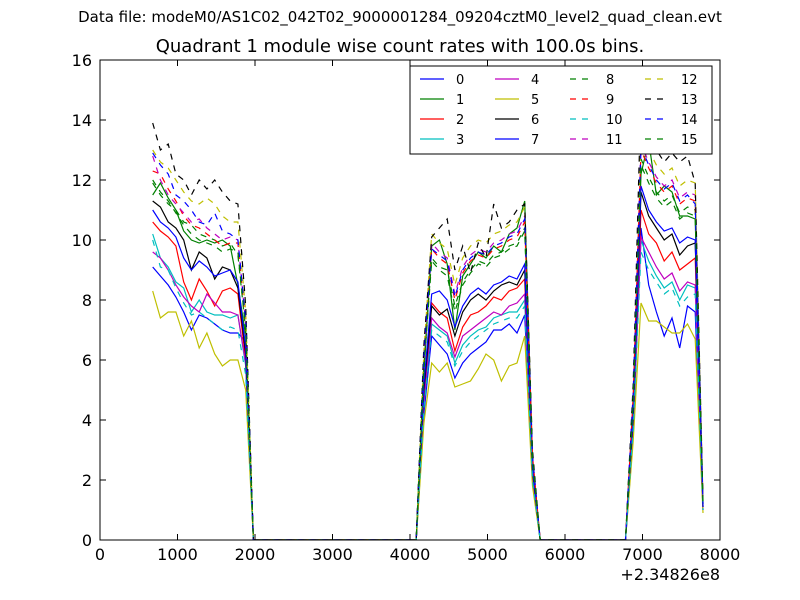  What do you see at coordinates (460, 100) in the screenshot?
I see `legend-label-1: 1` at bounding box center [460, 100].